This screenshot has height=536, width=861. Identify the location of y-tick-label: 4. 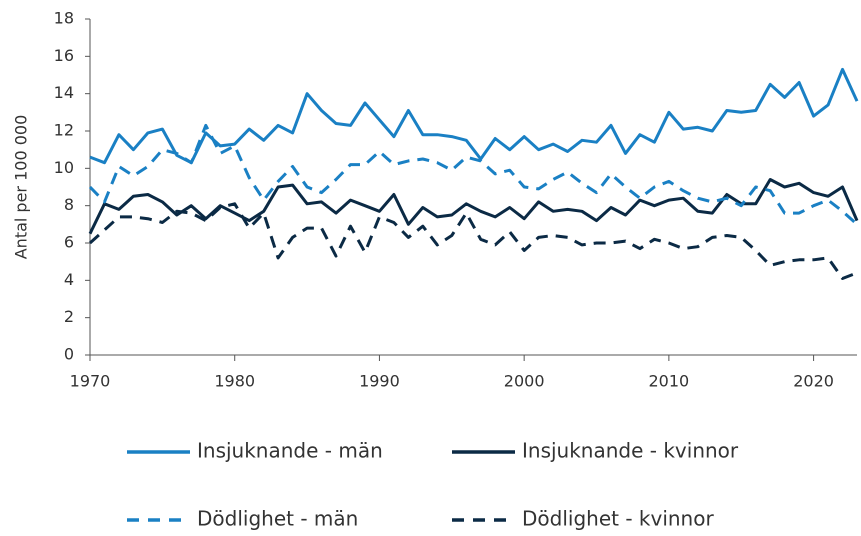
(69, 279).